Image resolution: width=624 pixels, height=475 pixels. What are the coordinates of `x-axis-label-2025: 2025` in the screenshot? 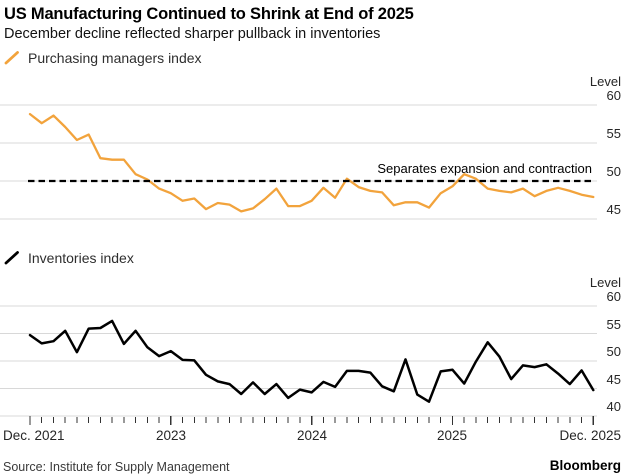 It's located at (452, 435).